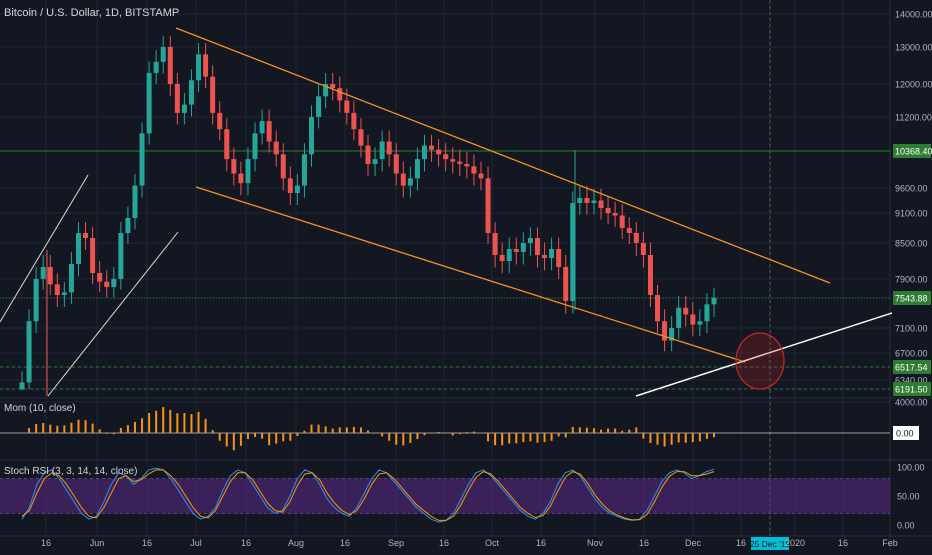  Describe the element at coordinates (911, 368) in the screenshot. I see `price-tick-label: 6517.54` at that location.